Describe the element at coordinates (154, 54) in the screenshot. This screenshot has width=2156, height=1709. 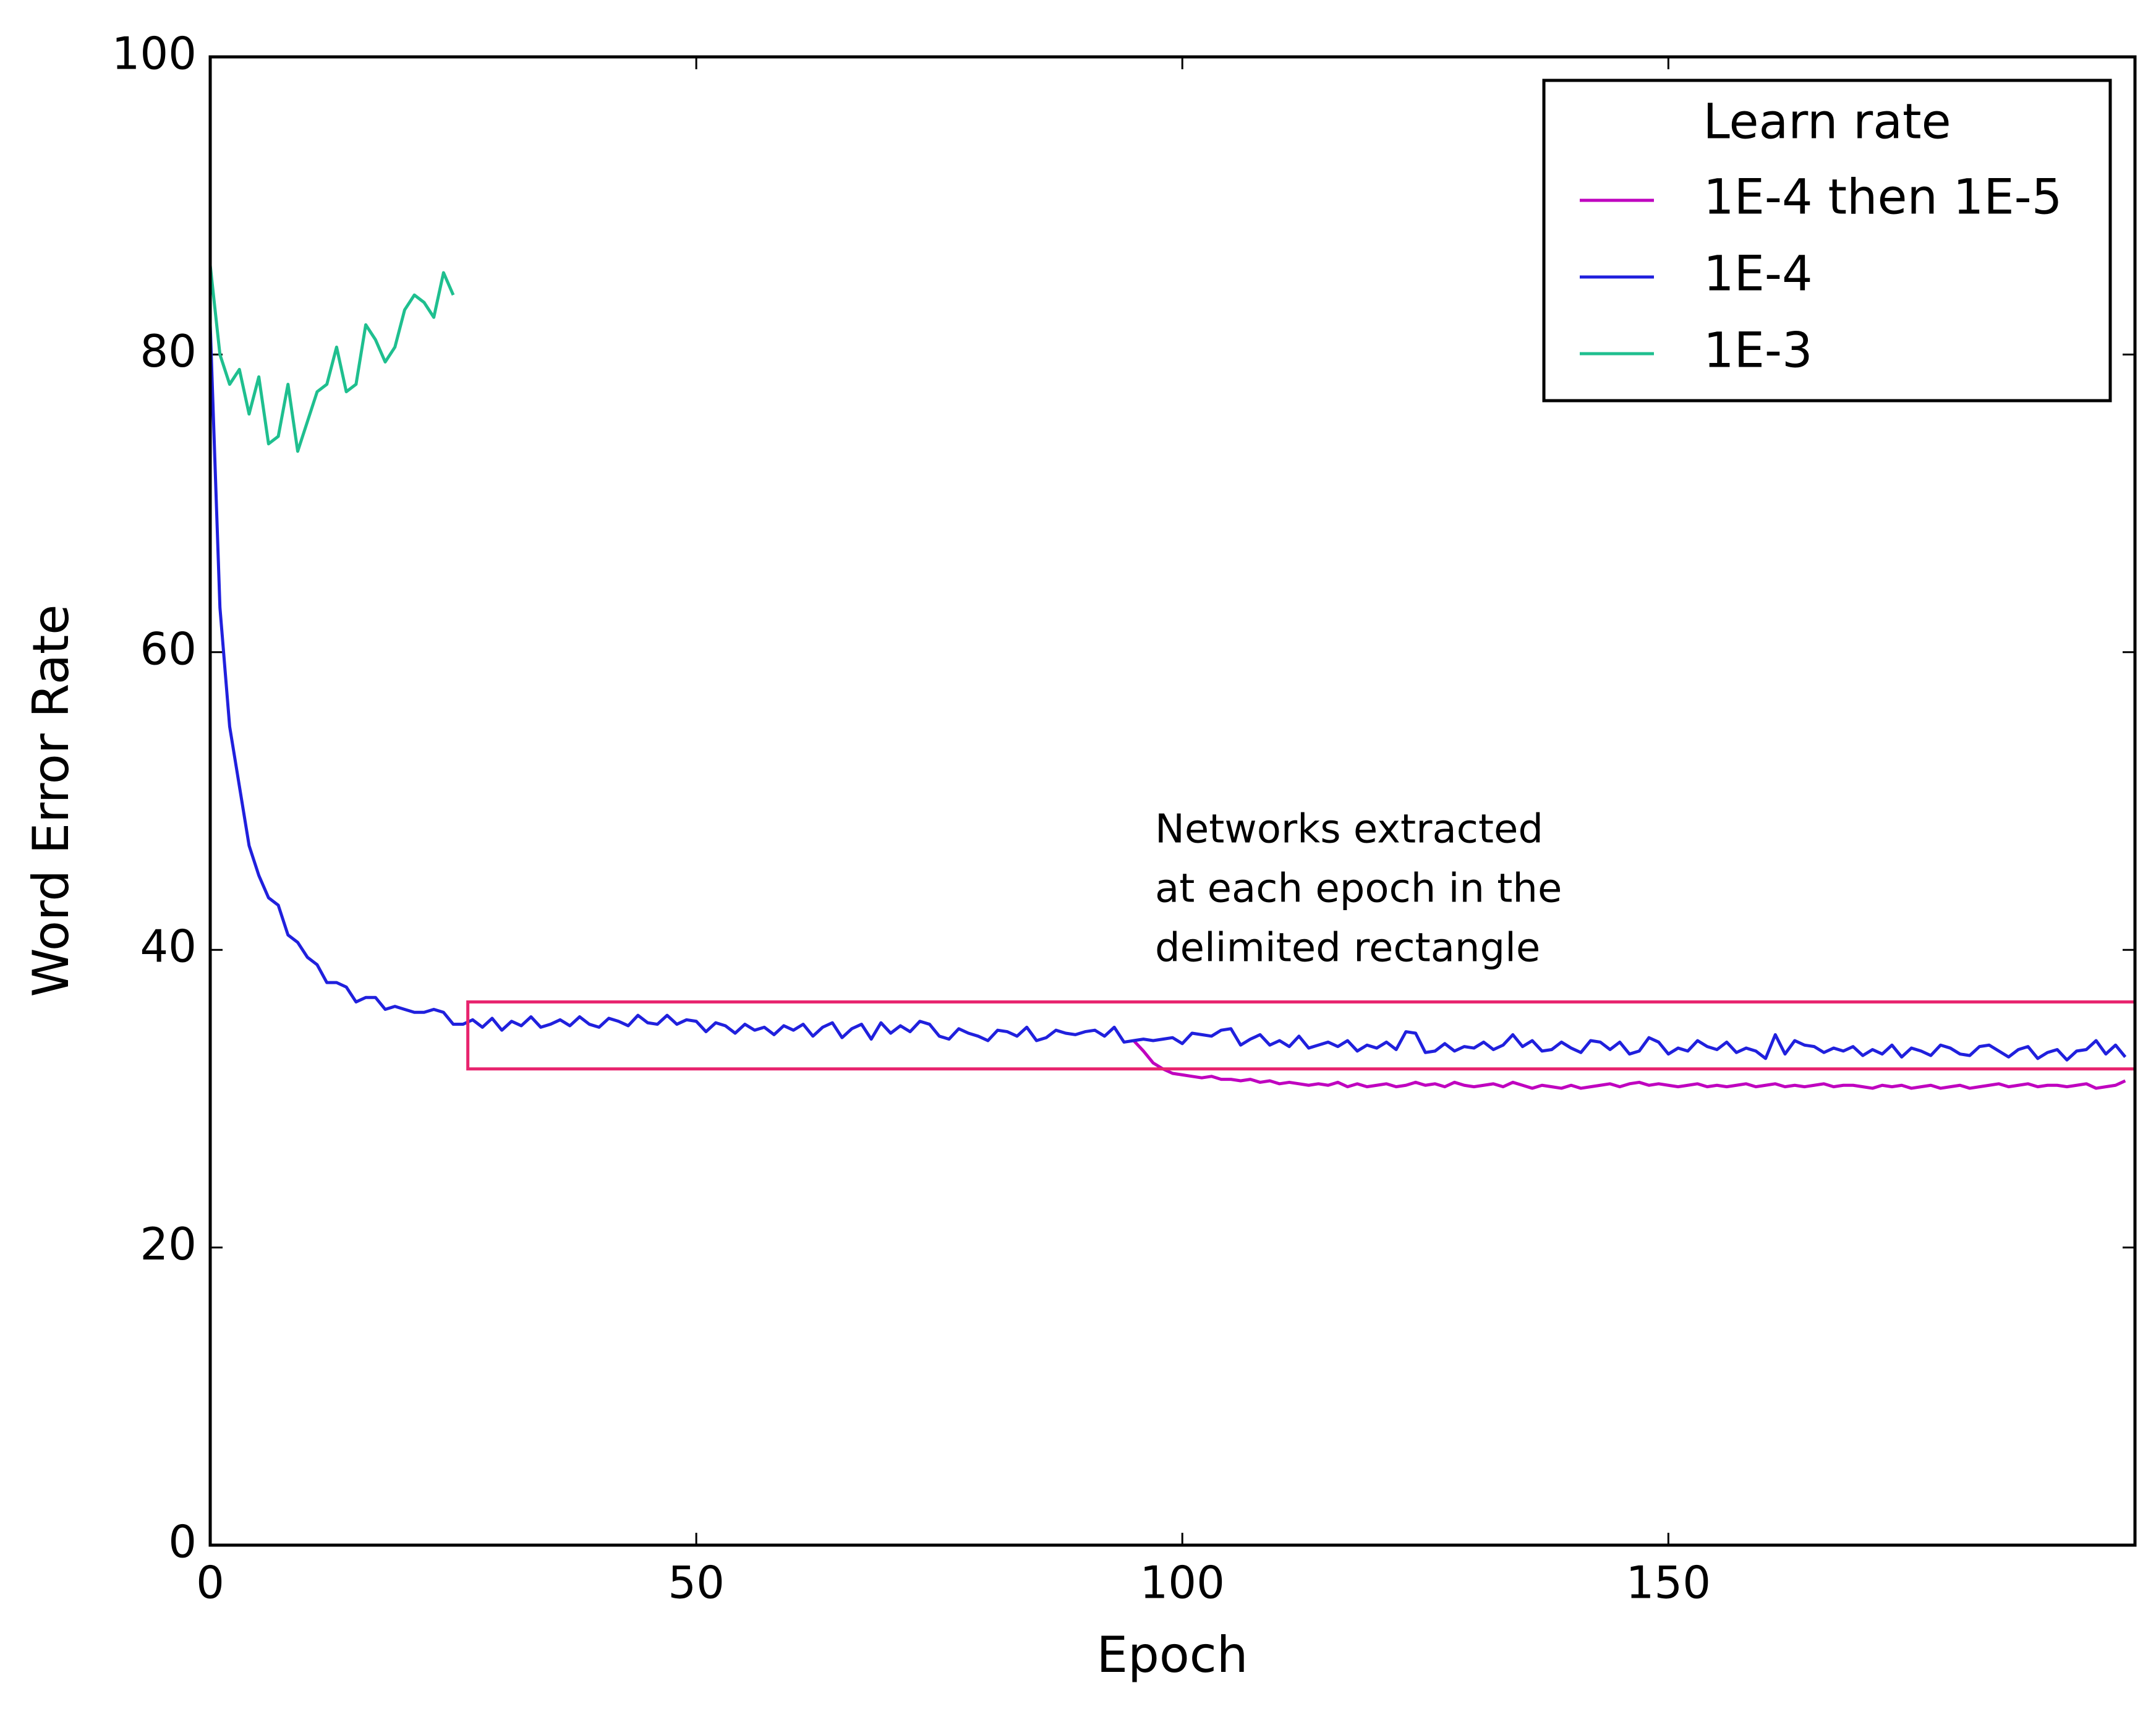
I see `y-tick-label: 100` at that location.